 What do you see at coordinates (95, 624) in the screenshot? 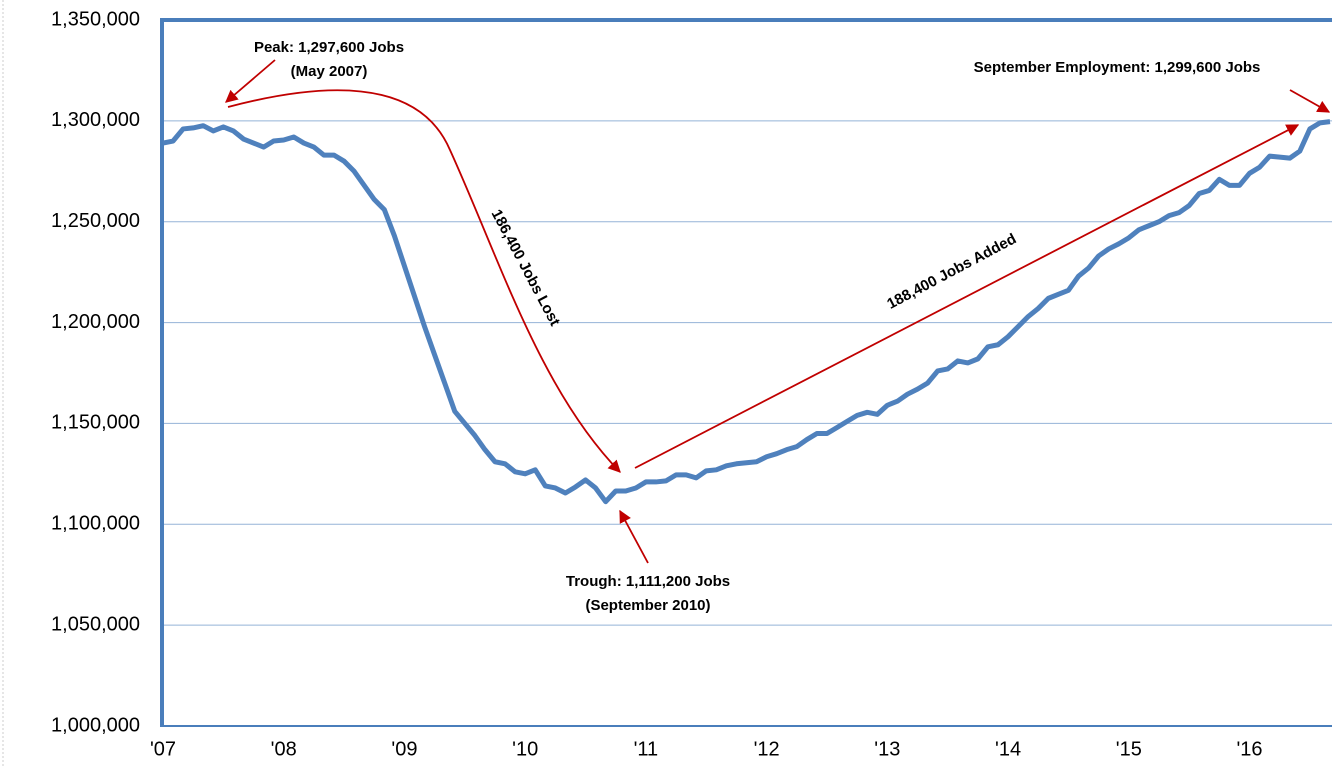
I see `y-tick-label: 1,050,000` at bounding box center [95, 624].